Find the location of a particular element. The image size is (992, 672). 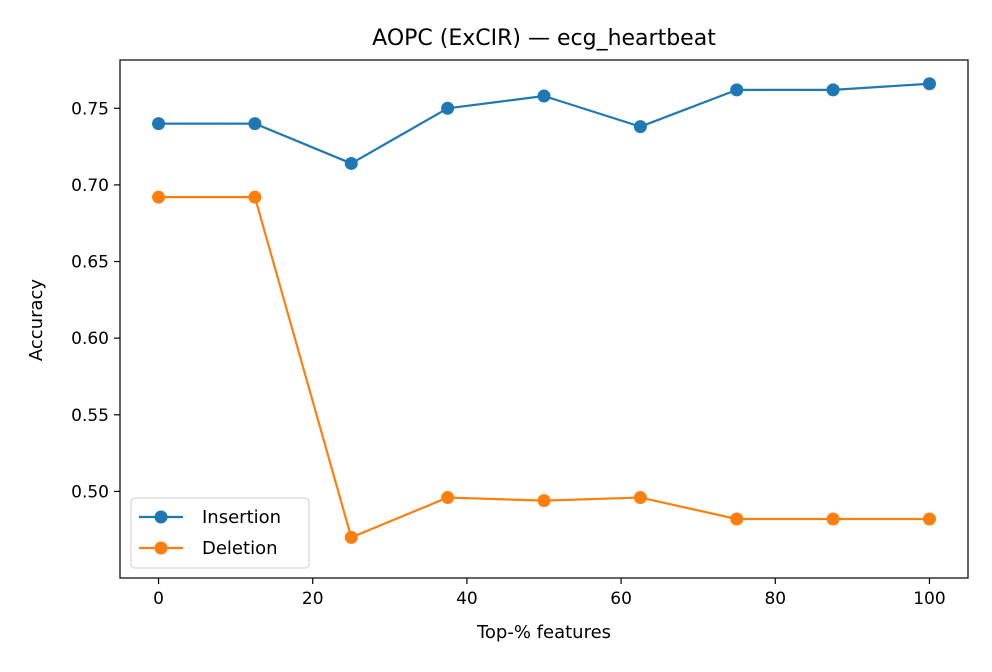

x-tick-label: 20 is located at coordinates (313, 599).